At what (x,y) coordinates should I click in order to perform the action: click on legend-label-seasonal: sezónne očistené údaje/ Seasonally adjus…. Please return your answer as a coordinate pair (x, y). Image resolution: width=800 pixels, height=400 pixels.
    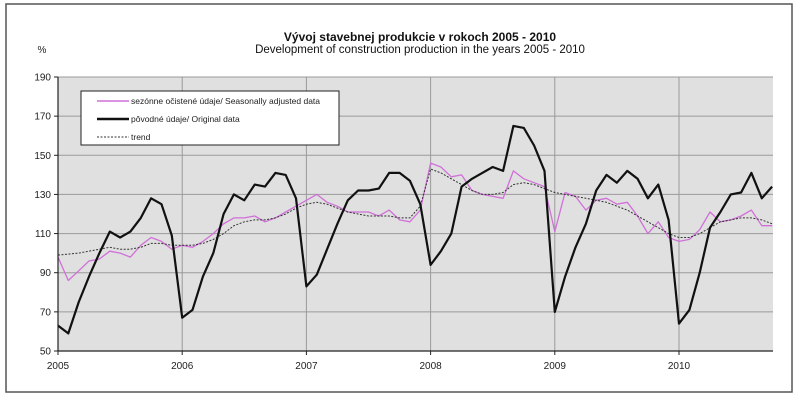
    Looking at the image, I should click on (225, 101).